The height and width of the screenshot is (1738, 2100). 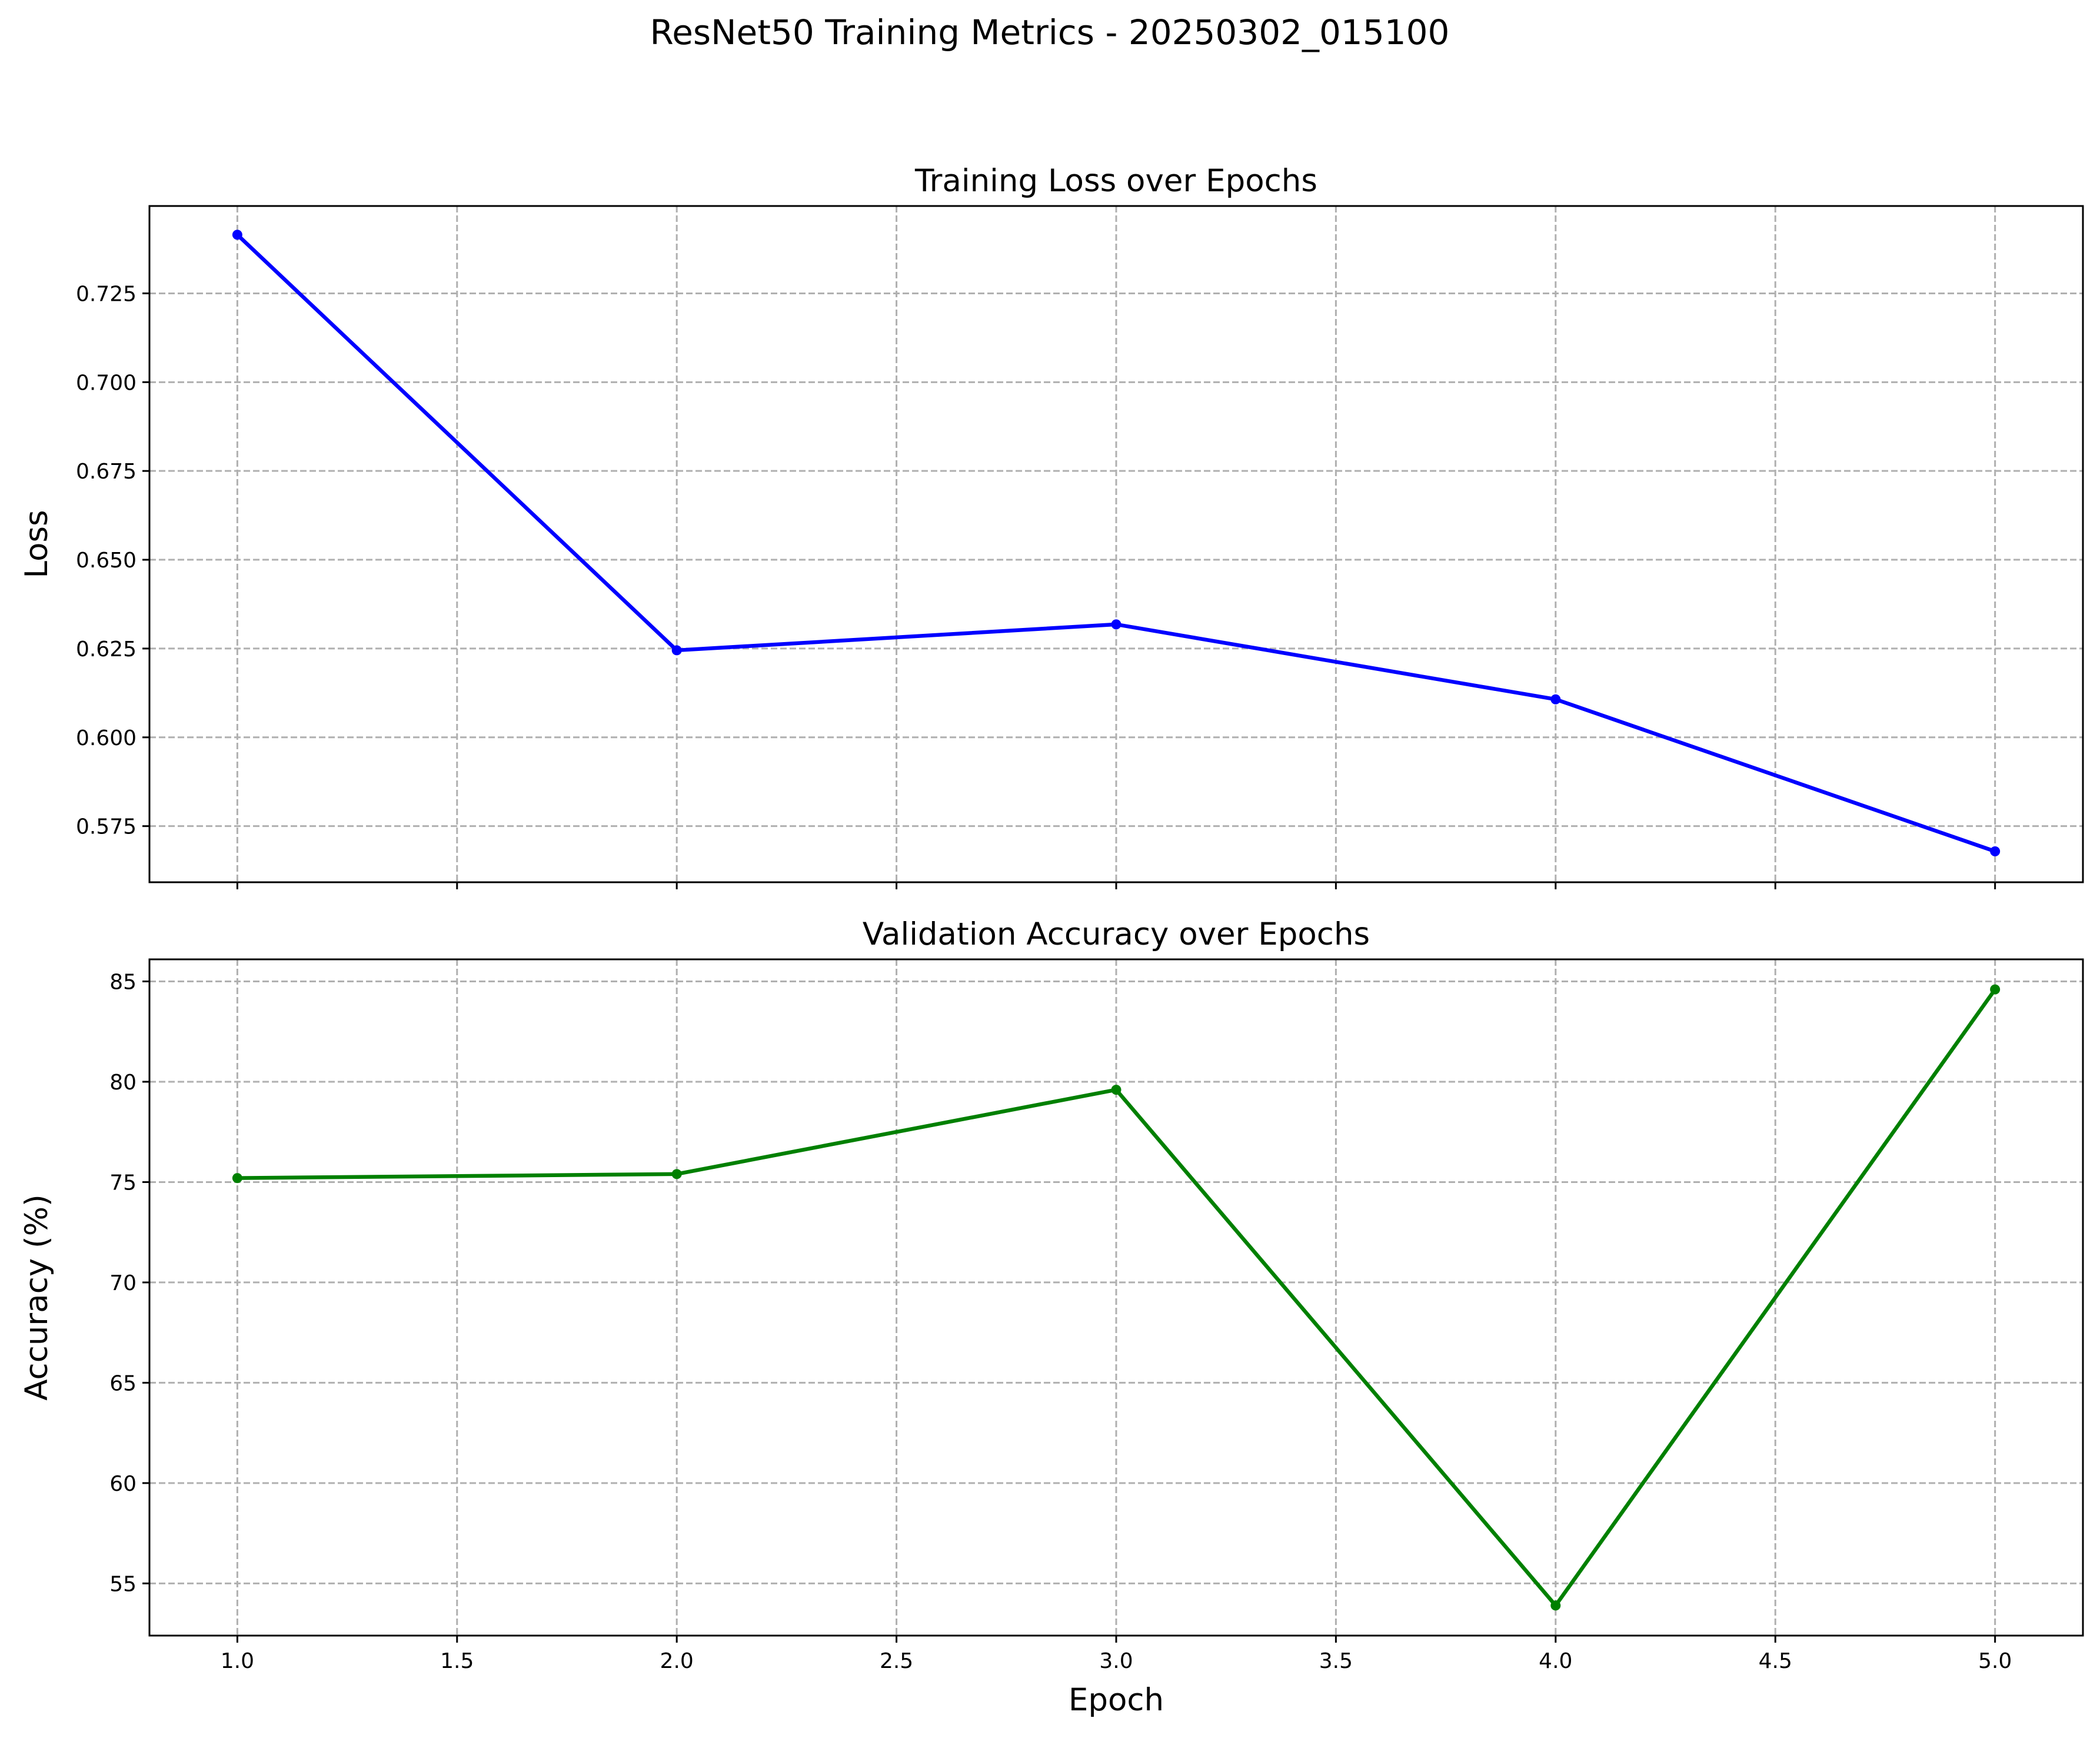 I want to click on y-tick-label: 85, so click(x=123, y=983).